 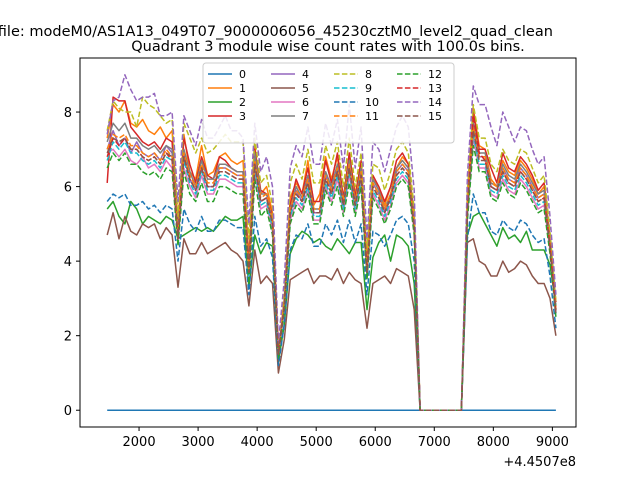 I want to click on y-tick-label: 4, so click(x=68, y=262).